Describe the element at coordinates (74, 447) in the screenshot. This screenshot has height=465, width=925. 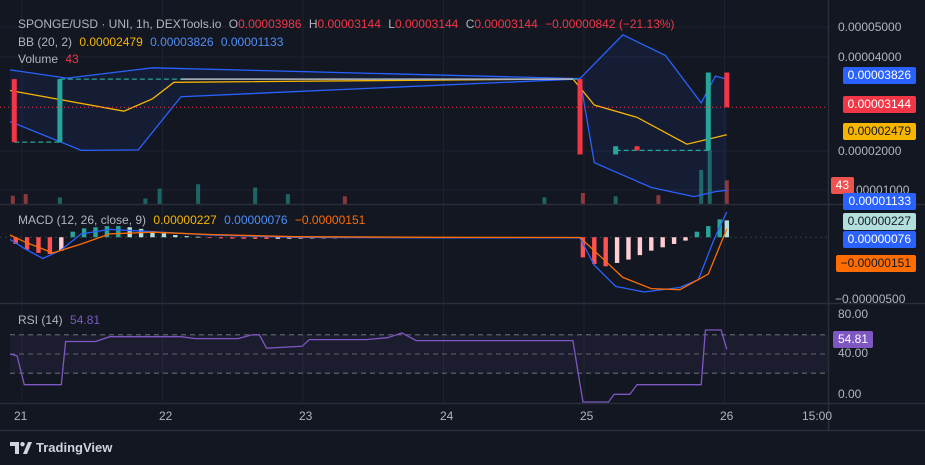
I see `brand-name: TradingView` at that location.